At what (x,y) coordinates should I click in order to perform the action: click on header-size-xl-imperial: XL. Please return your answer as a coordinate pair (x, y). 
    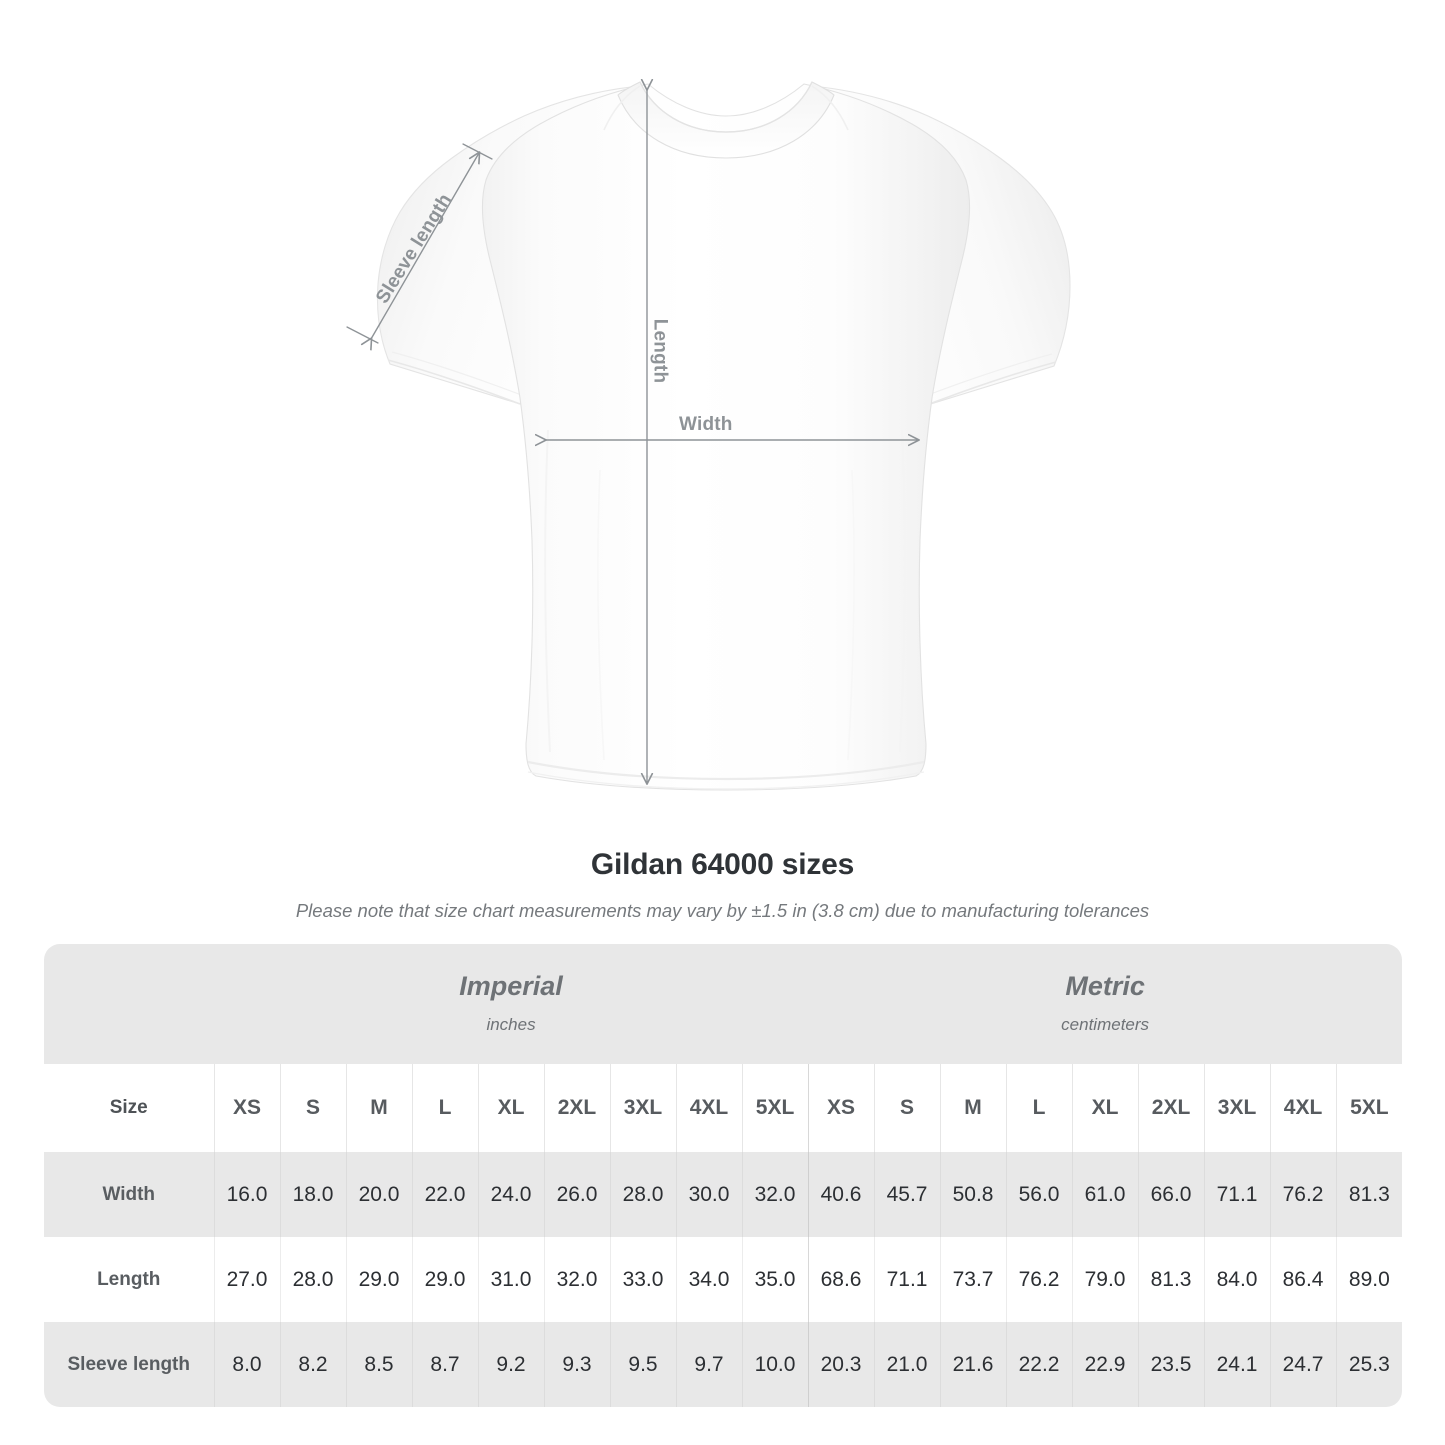
    Looking at the image, I should click on (510, 1108).